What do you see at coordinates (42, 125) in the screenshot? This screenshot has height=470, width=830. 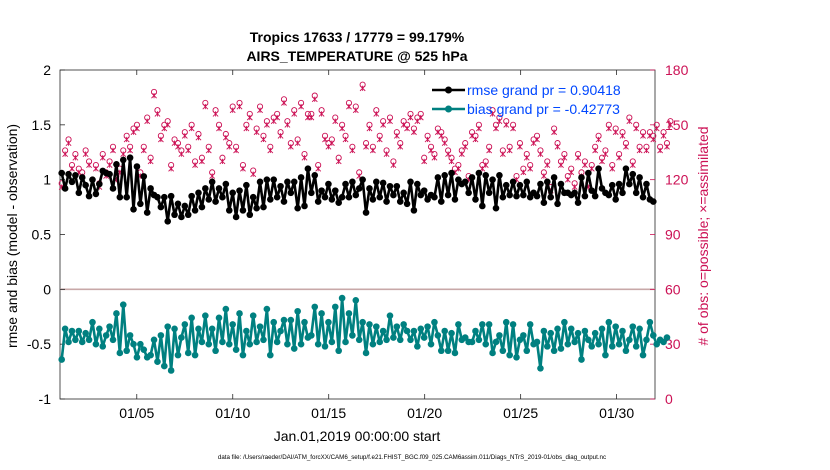 I see `y-tick-label-left: 1.5` at bounding box center [42, 125].